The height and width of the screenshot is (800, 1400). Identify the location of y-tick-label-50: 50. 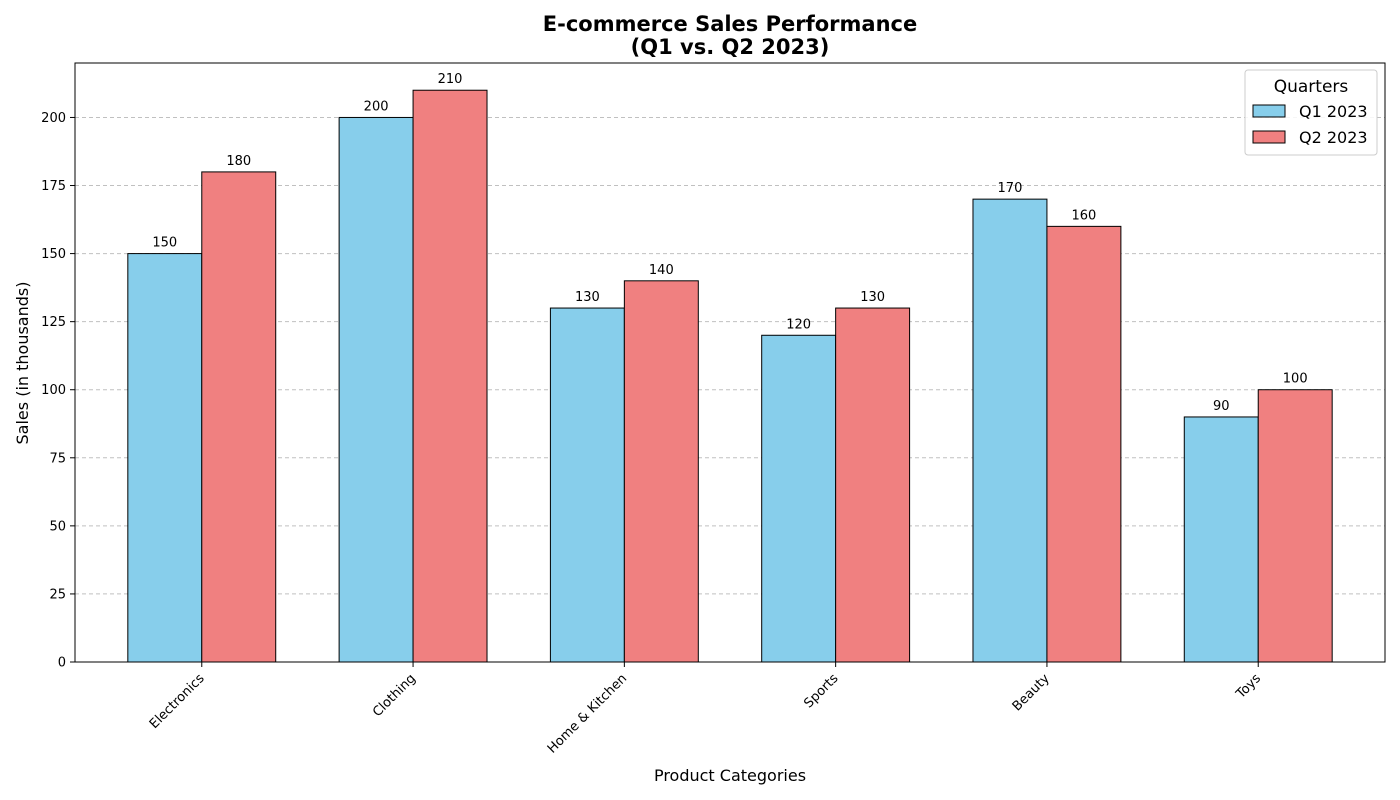
(57, 526).